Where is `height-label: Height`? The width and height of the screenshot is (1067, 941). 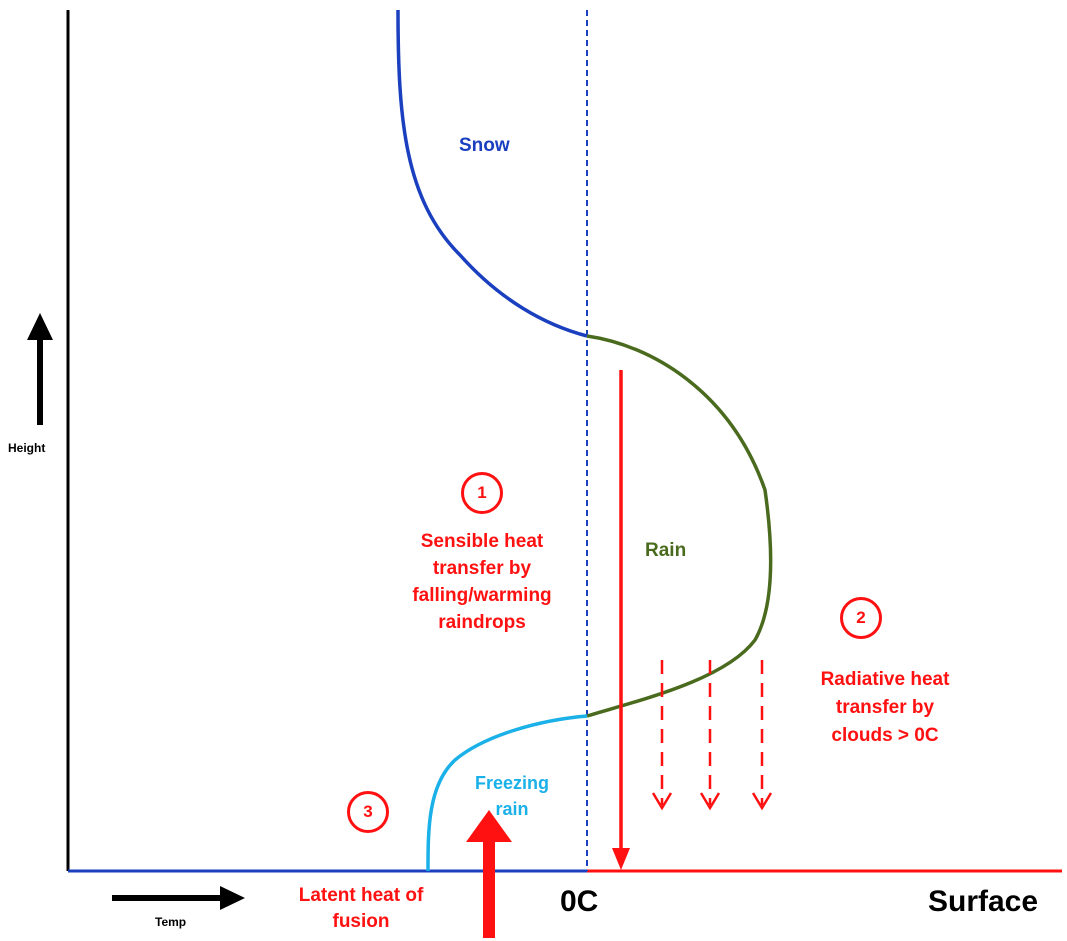
height-label: Height is located at coordinates (27, 448).